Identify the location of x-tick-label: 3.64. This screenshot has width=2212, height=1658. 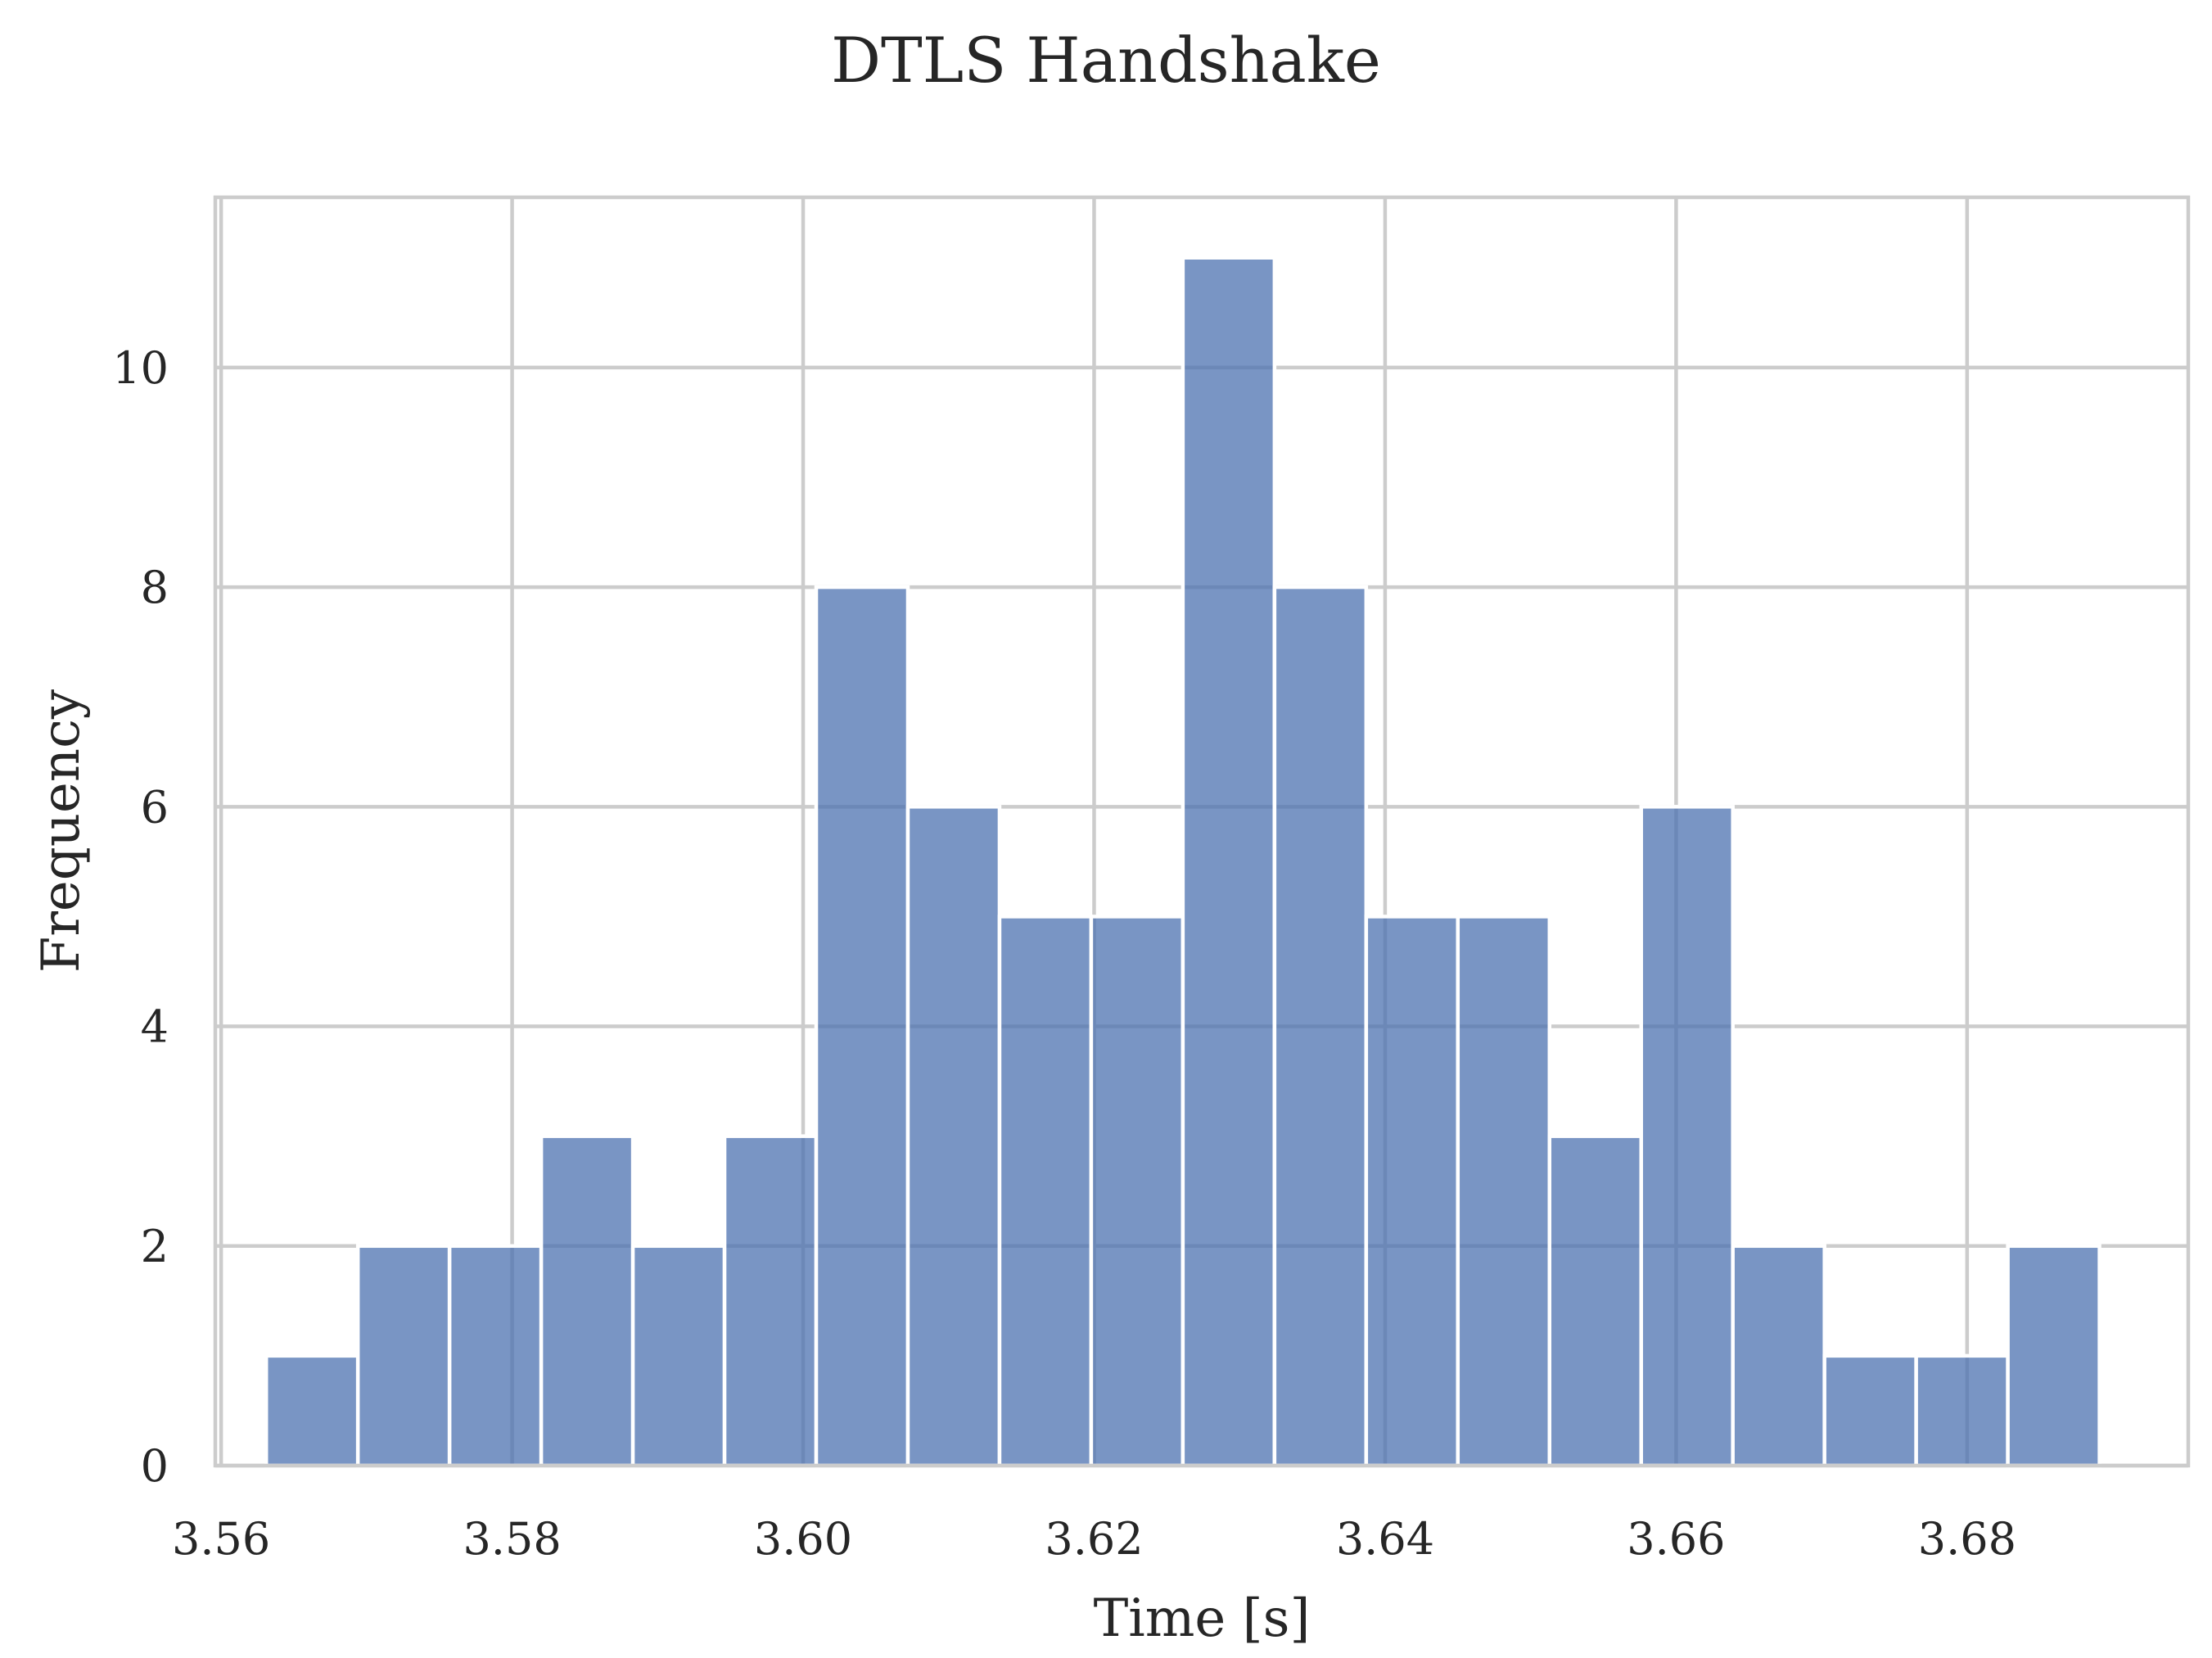
(1385, 1539).